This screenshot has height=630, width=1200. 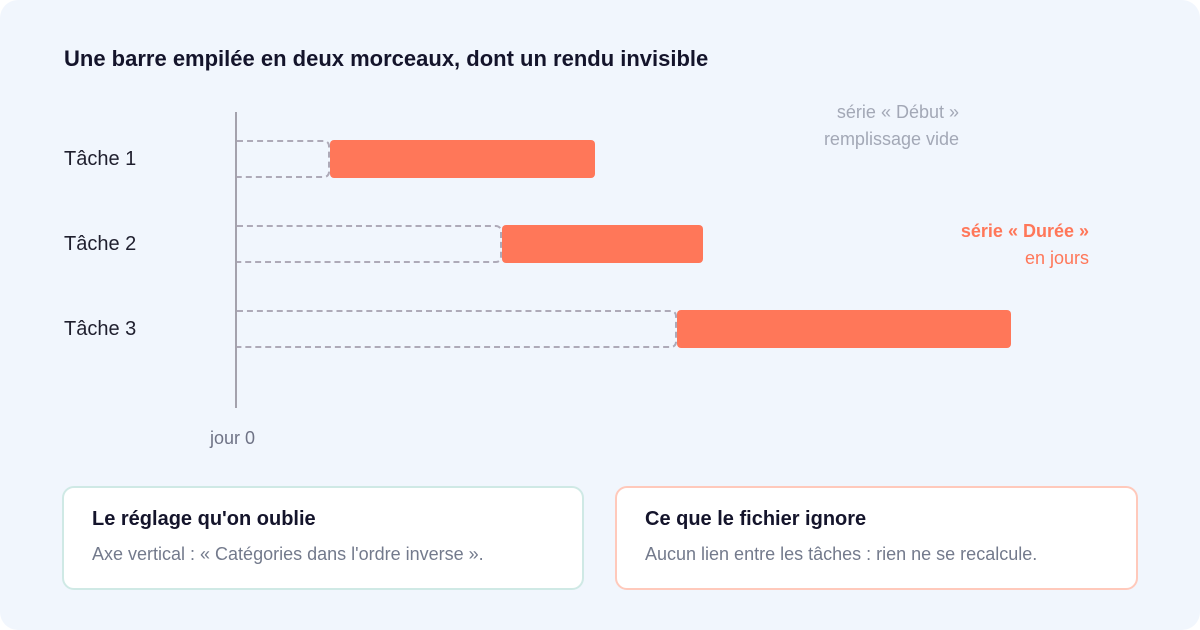 I want to click on start-series-name: série « Début », so click(x=897, y=112).